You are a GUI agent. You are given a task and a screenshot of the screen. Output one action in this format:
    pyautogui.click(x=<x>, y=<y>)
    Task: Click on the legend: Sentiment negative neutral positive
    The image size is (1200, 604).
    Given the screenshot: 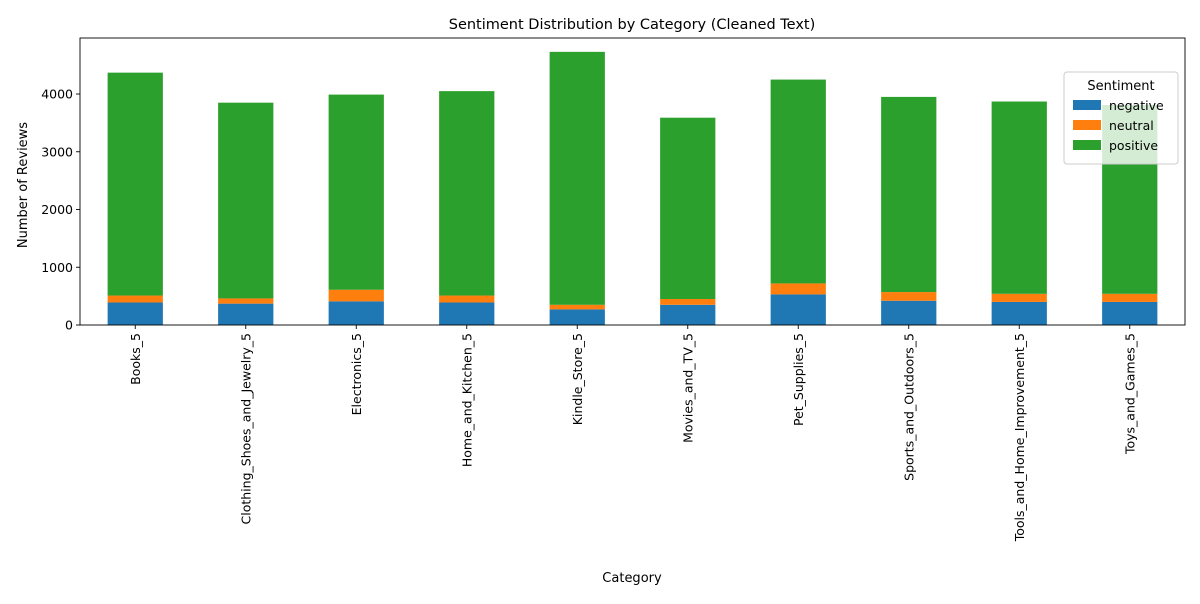 What is the action you would take?
    pyautogui.click(x=1121, y=118)
    